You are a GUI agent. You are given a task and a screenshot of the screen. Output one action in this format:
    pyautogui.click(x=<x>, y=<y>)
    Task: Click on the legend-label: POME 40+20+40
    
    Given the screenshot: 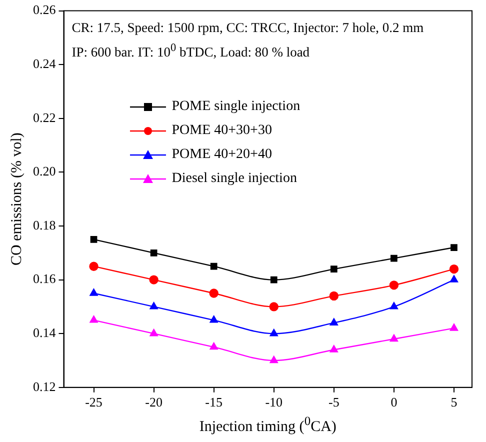 What is the action you would take?
    pyautogui.click(x=222, y=155)
    